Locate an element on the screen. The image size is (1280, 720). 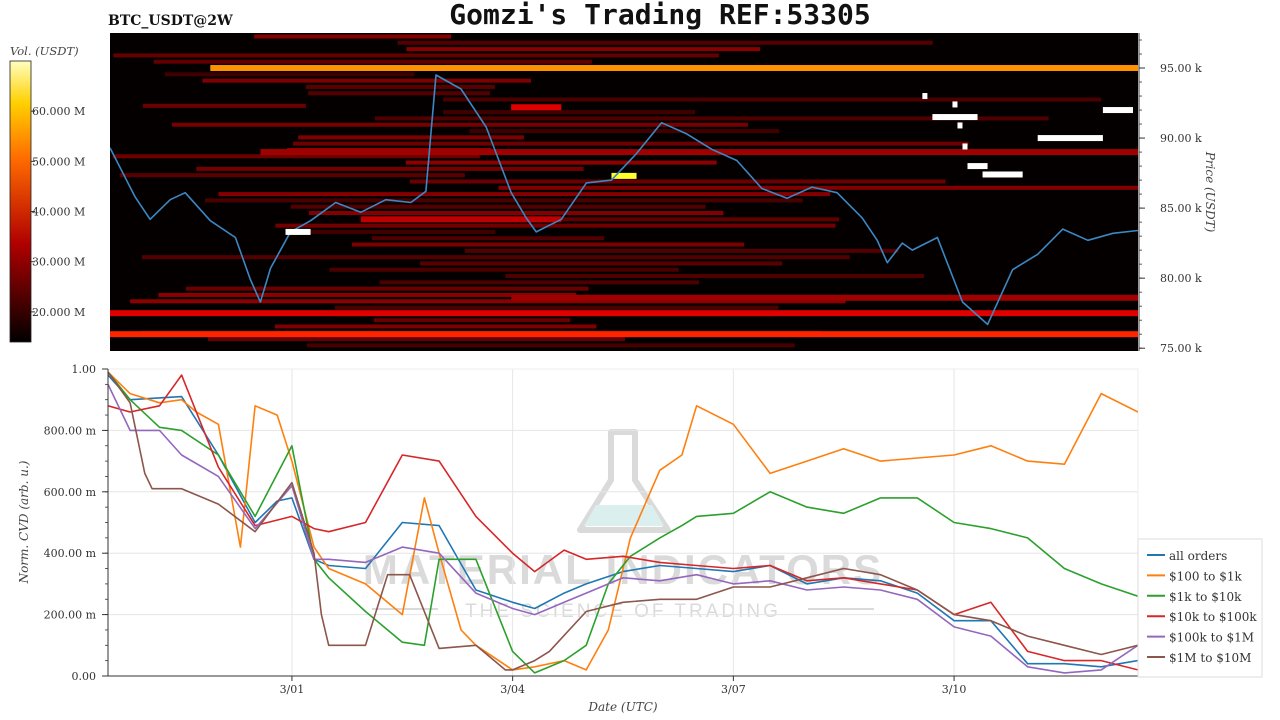
price-axis-label: Price (USDT) is located at coordinates (1210, 192).